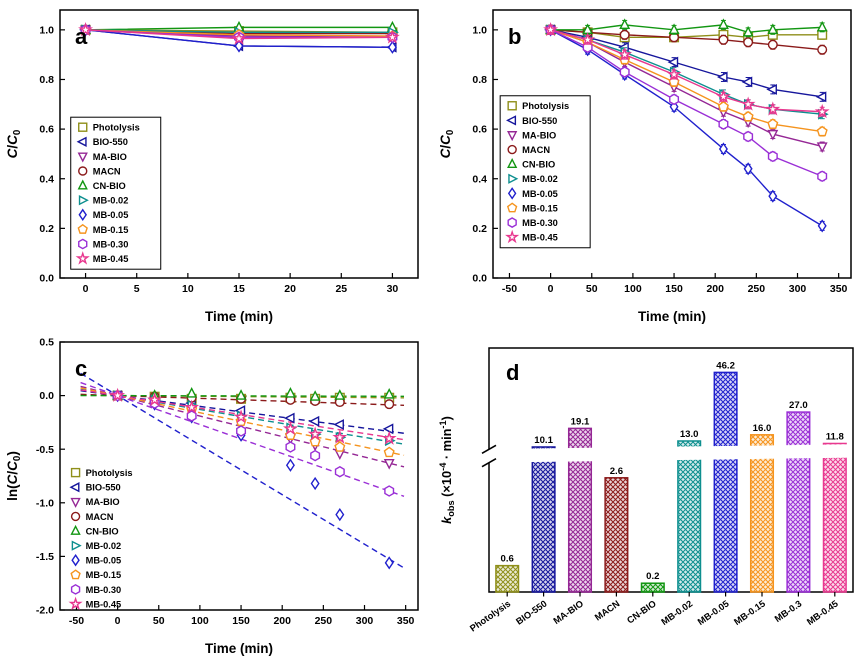 The width and height of the screenshot is (865, 664). I want to click on y-tick-label: -1.0, so click(45, 503).